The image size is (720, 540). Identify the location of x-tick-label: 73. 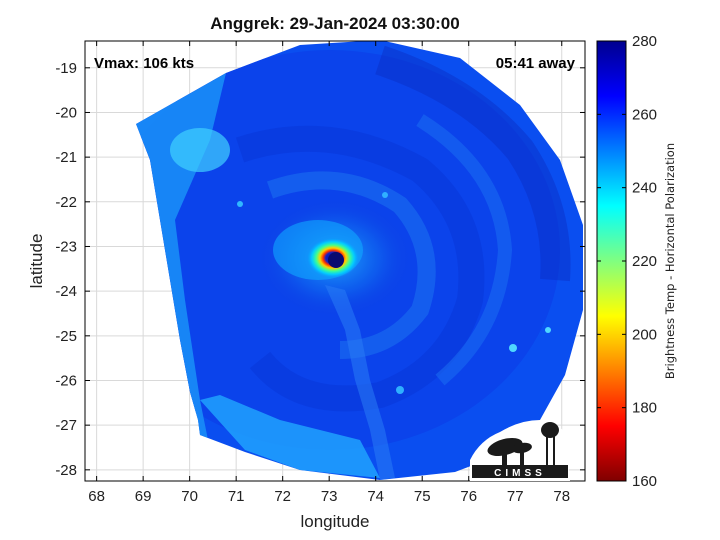
(329, 496).